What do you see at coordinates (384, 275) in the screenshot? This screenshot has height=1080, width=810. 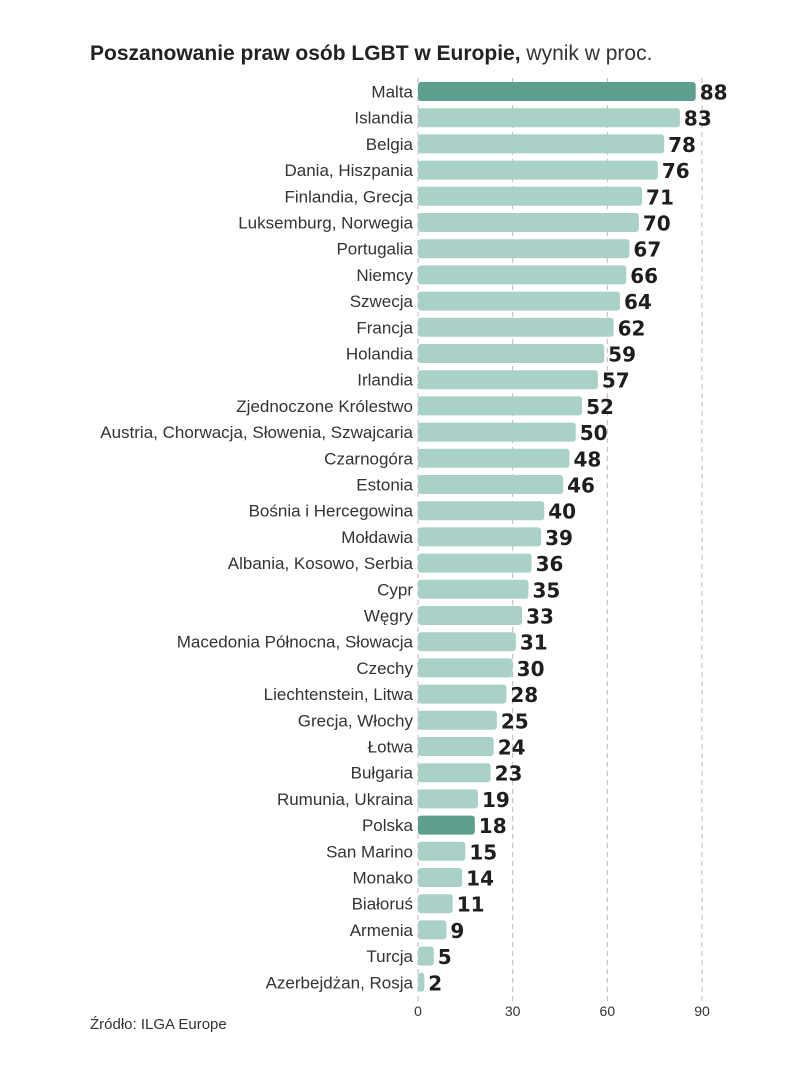 I see `category-label: Niemcy` at bounding box center [384, 275].